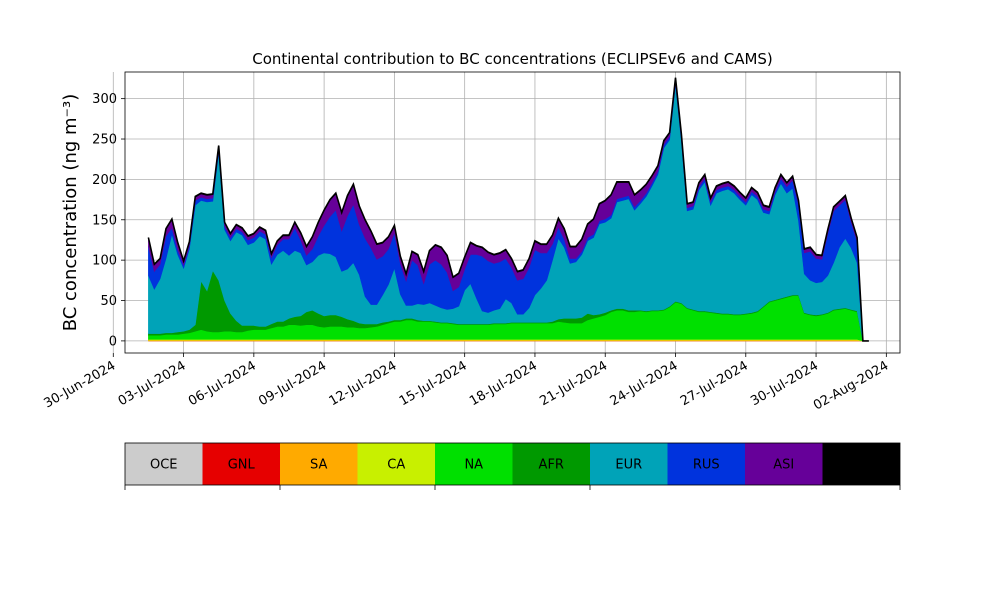  I want to click on colorbar-cell-sa, so click(319, 464).